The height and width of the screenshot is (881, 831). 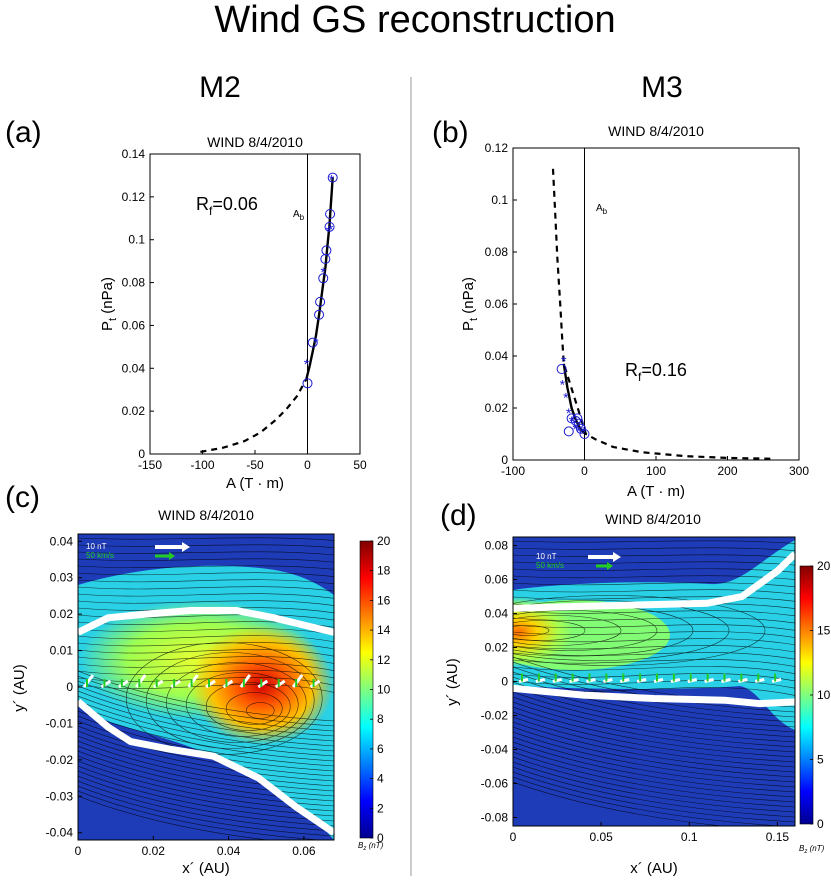 I want to click on panel-c-colorbar-tick-label: 12, so click(x=384, y=660).